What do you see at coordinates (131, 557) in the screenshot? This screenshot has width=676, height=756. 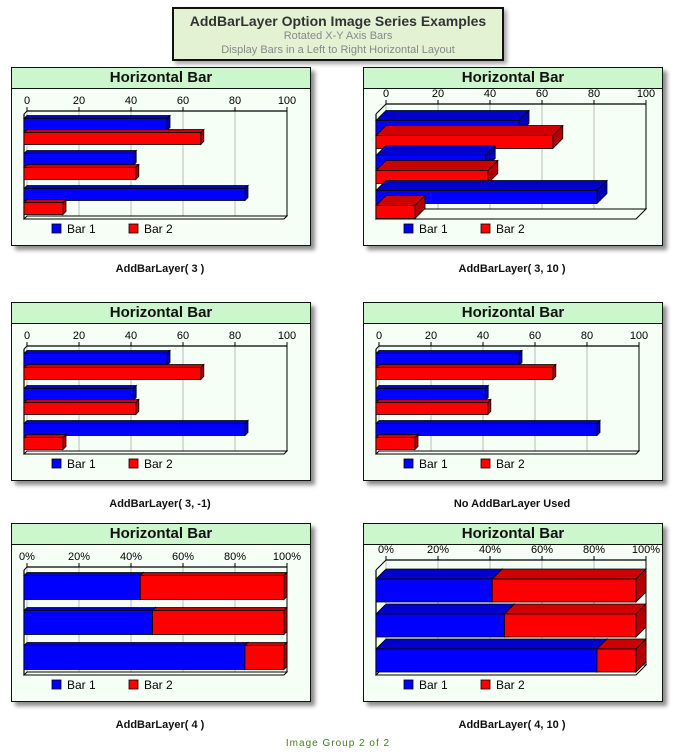 I see `x-tick-label: 40%` at bounding box center [131, 557].